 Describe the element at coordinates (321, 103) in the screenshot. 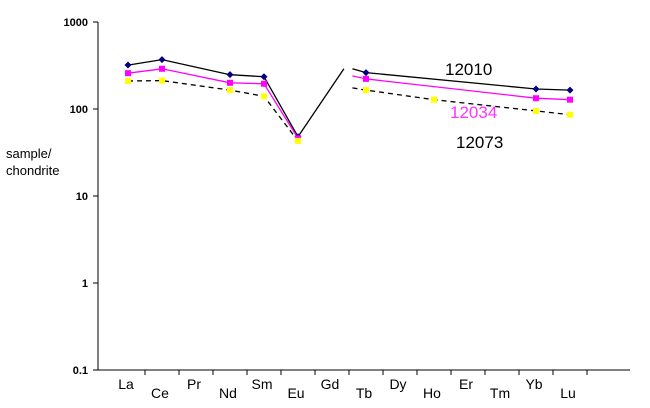

I see `series-line-segment` at that location.